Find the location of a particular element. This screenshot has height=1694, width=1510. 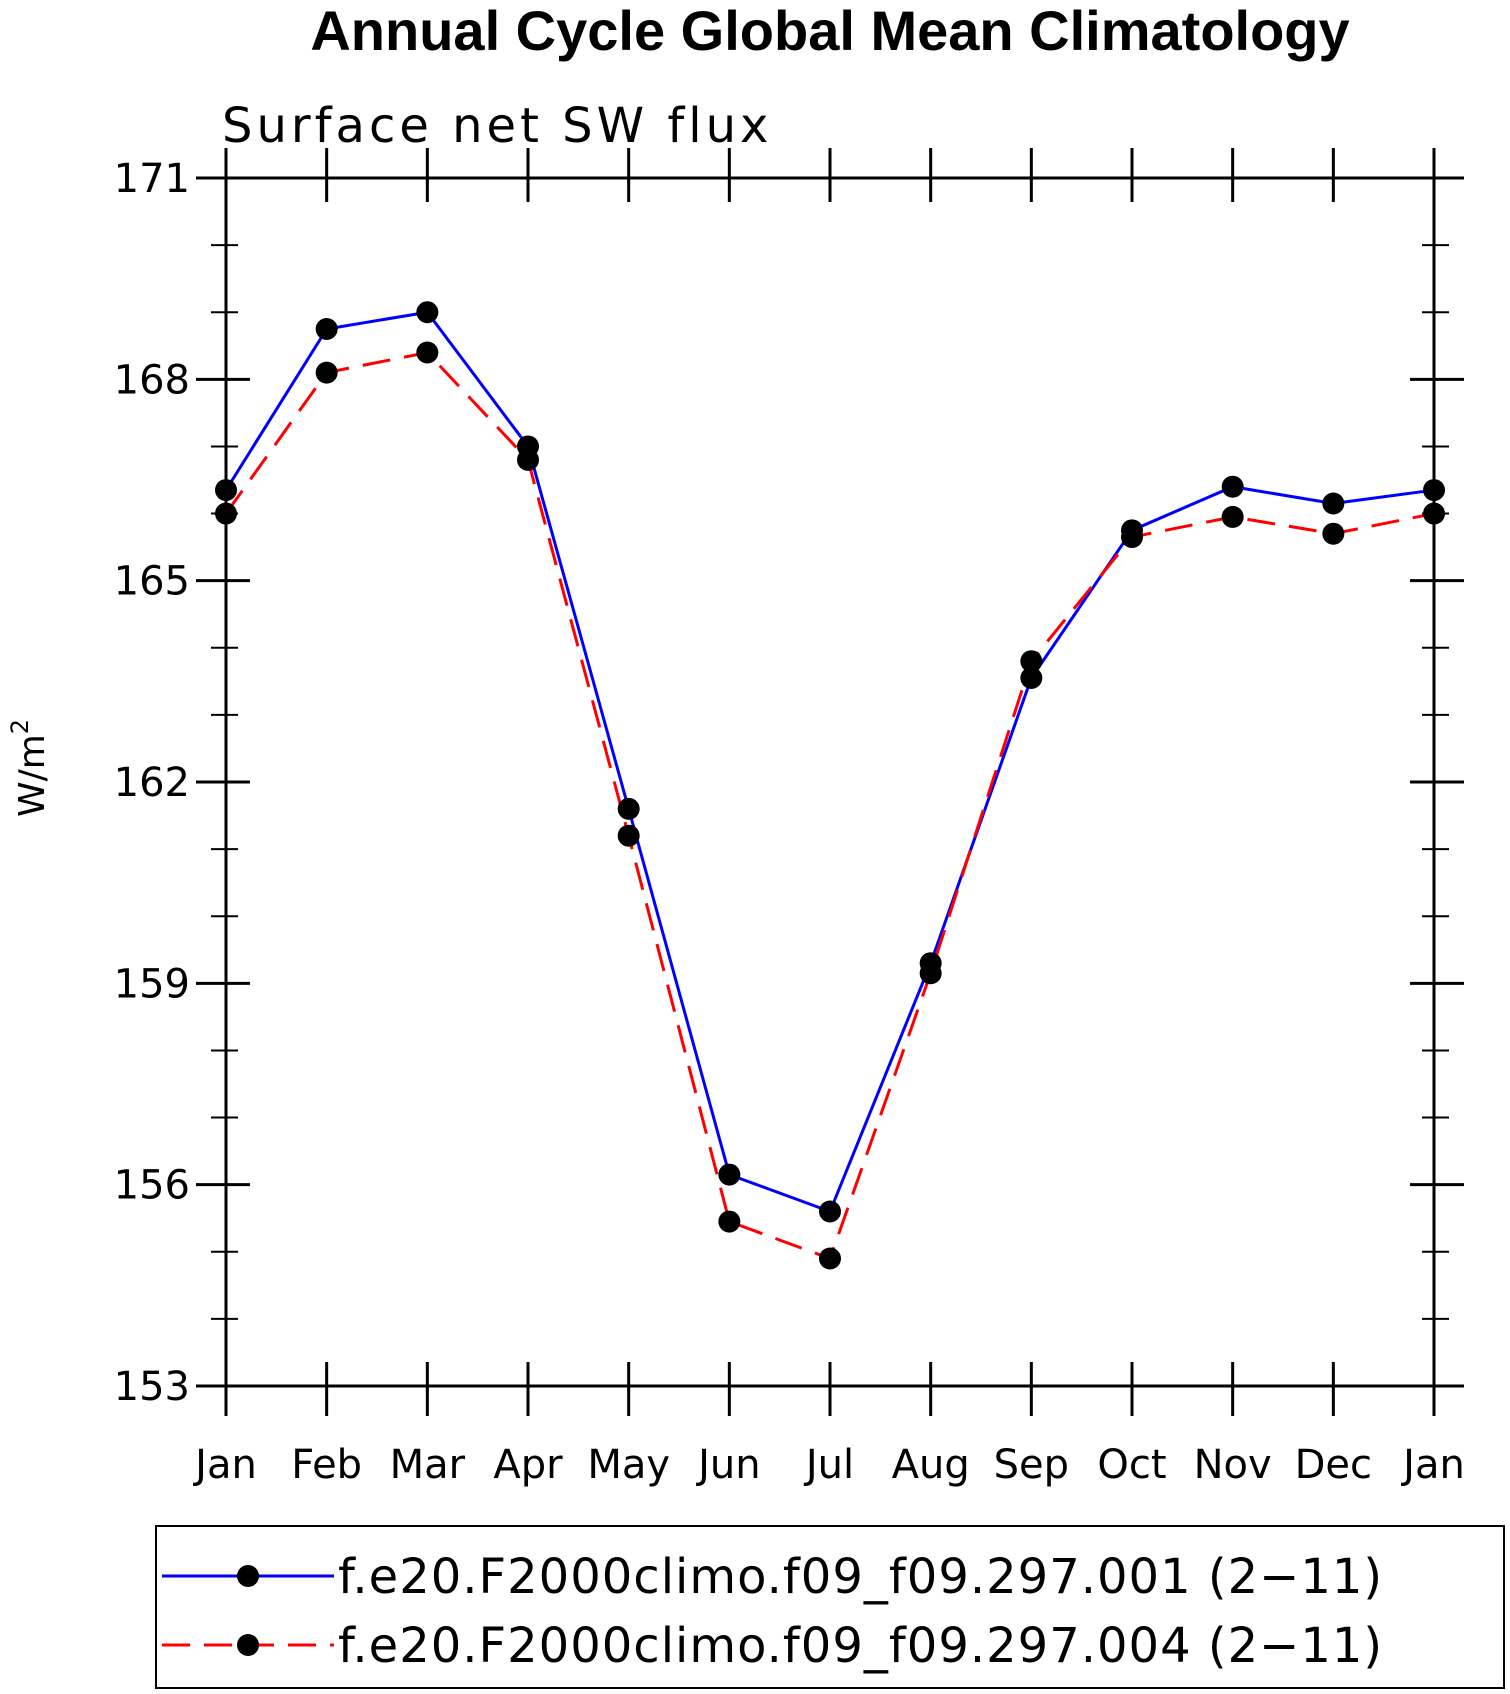

legend-box is located at coordinates (830, 1607).